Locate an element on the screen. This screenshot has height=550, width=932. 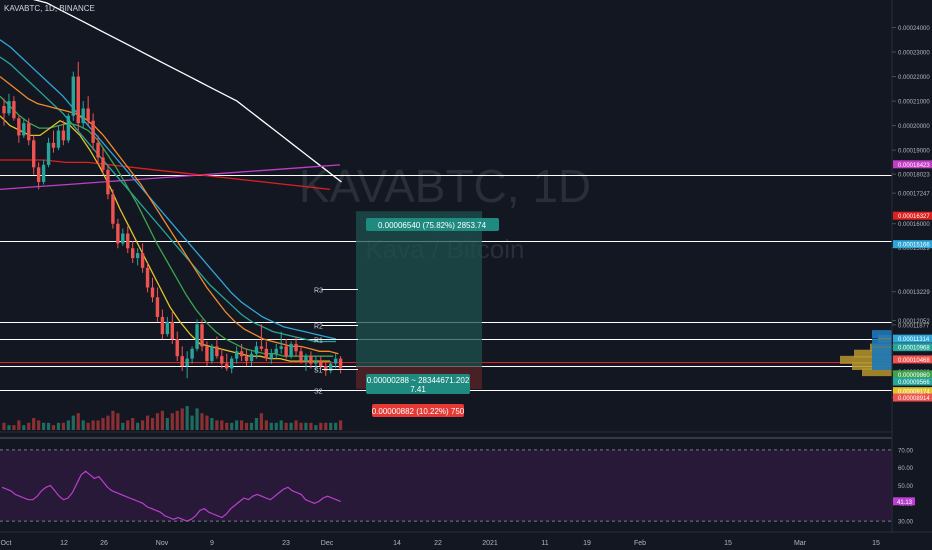
price-tick-label: 0.00022000 is located at coordinates (914, 78).